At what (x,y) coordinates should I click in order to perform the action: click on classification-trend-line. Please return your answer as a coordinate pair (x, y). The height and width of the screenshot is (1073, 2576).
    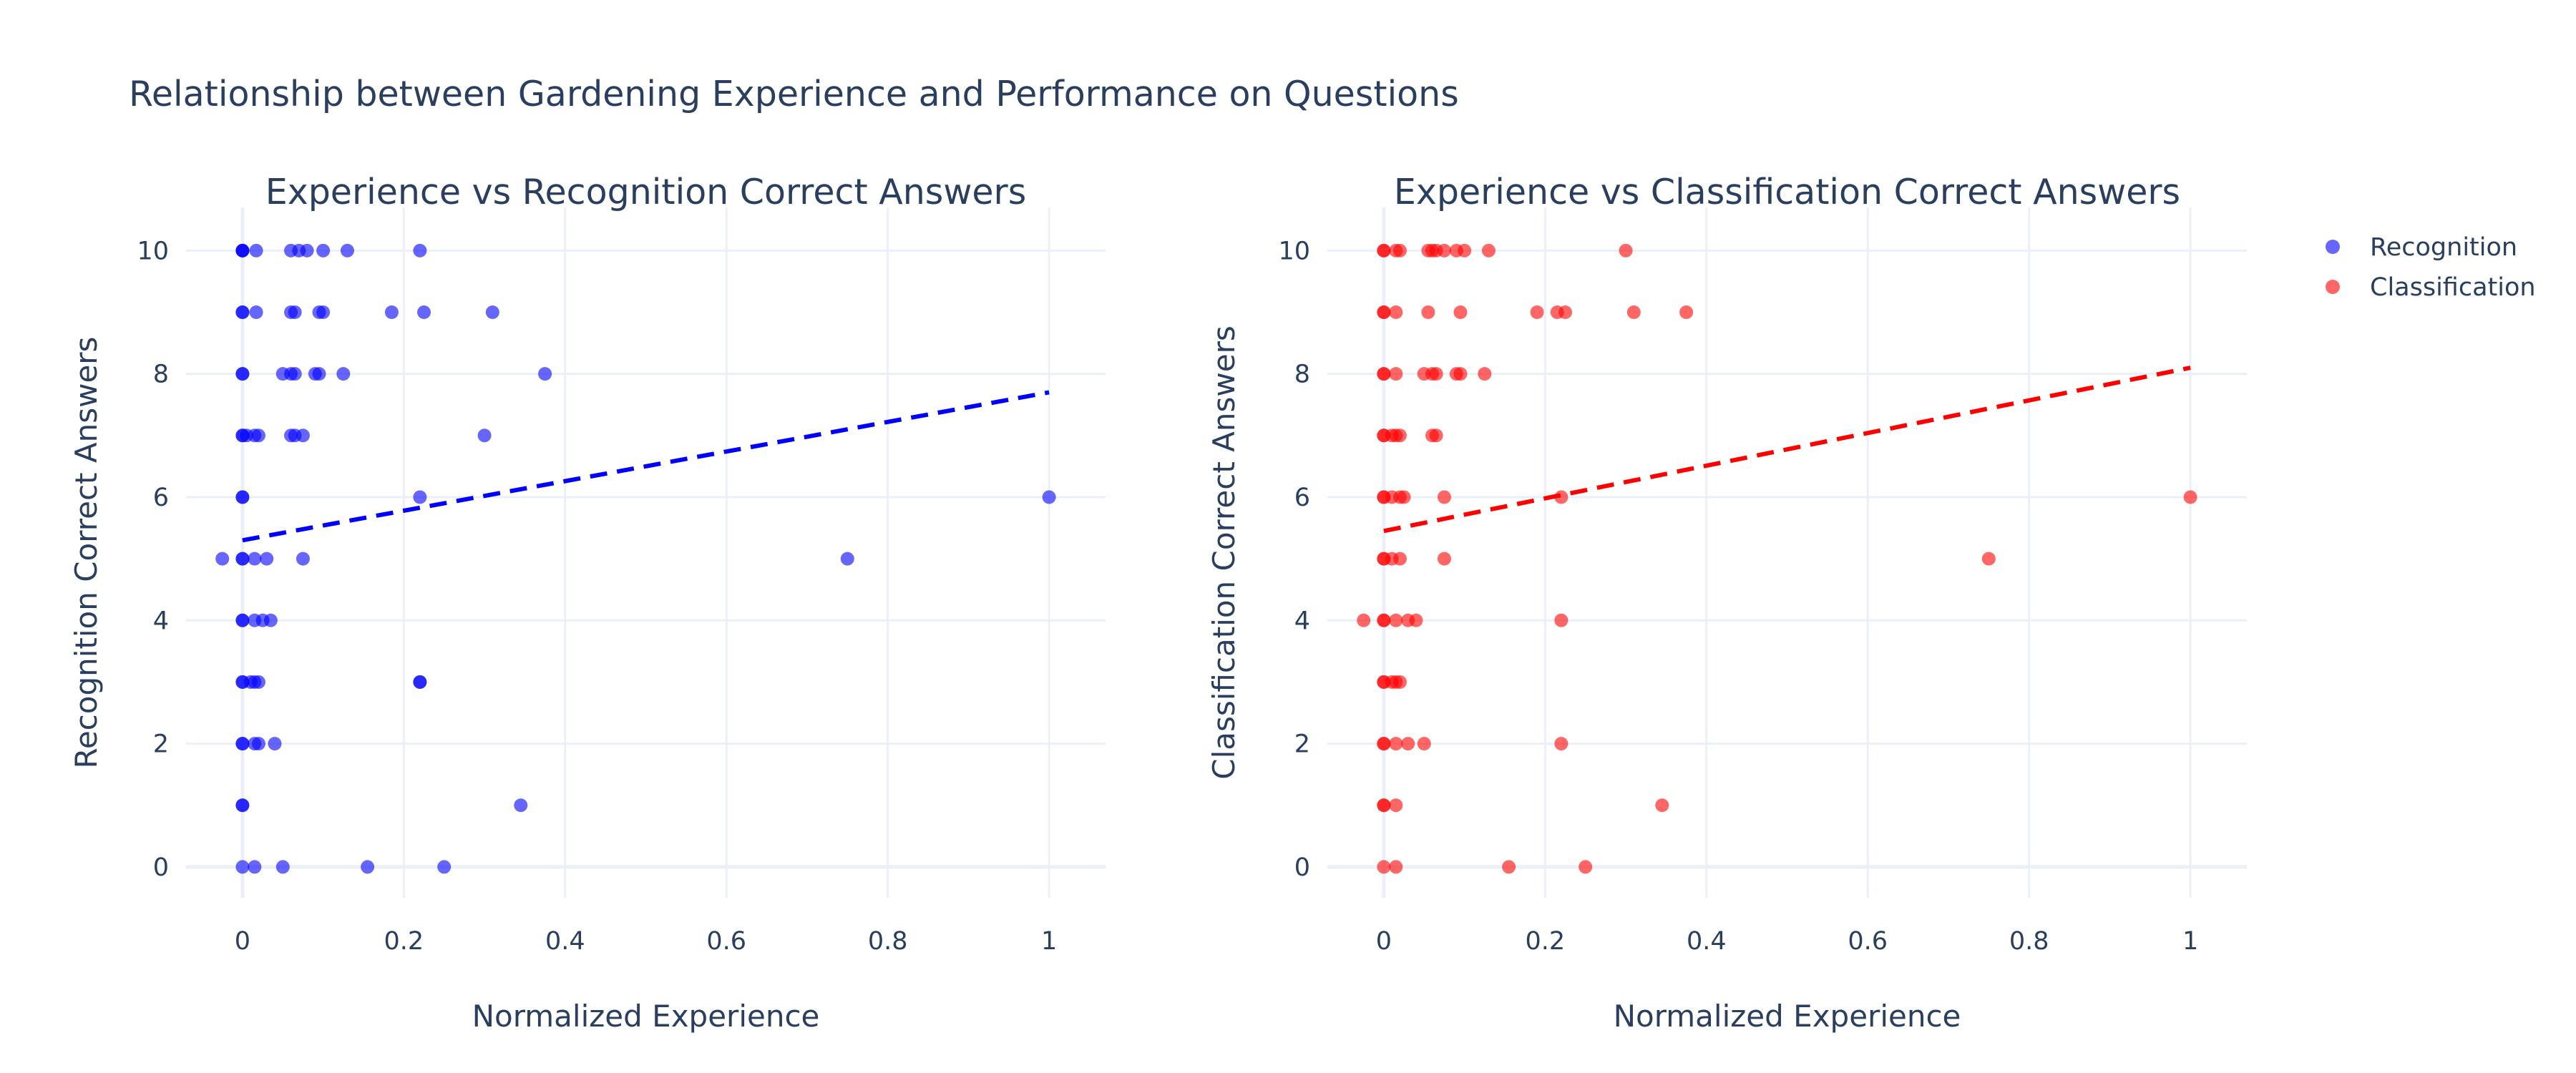
    Looking at the image, I should click on (1787, 450).